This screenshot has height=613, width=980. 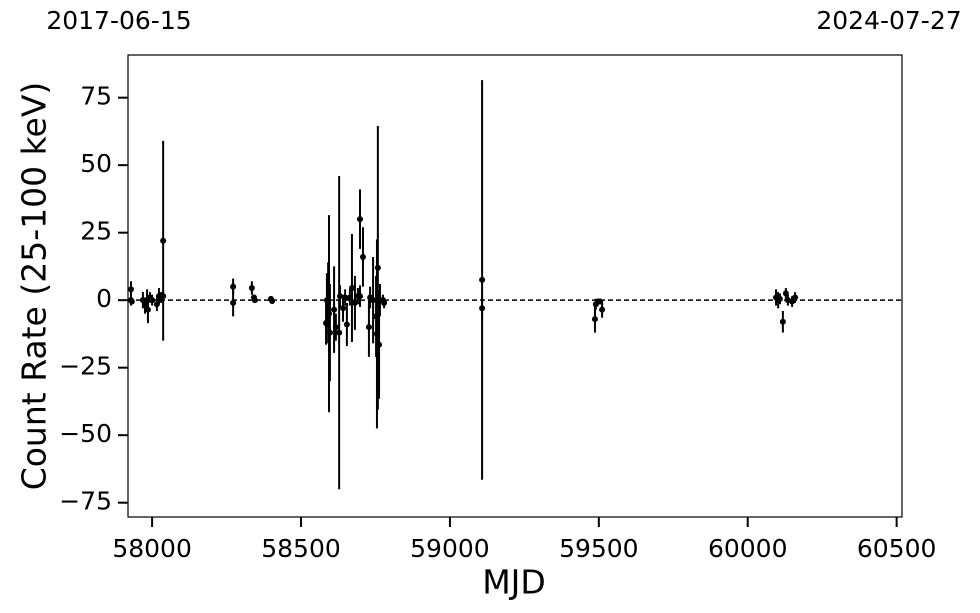 I want to click on y-tick-label: −75, so click(x=85, y=501).